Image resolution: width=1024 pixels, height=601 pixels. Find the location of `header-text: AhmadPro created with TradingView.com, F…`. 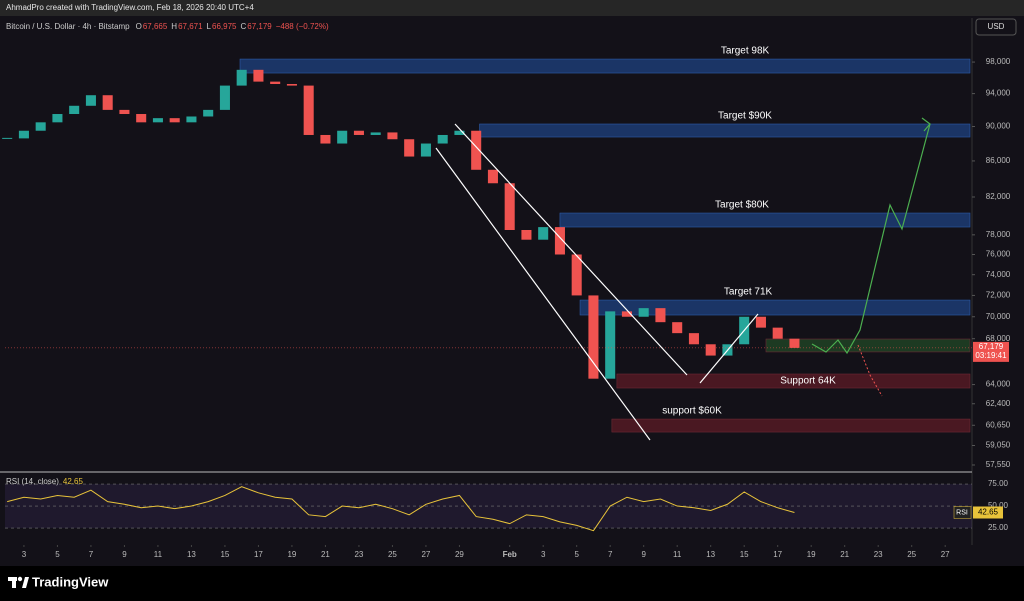

header-text: AhmadPro created with TradingView.com, F… is located at coordinates (130, 7).